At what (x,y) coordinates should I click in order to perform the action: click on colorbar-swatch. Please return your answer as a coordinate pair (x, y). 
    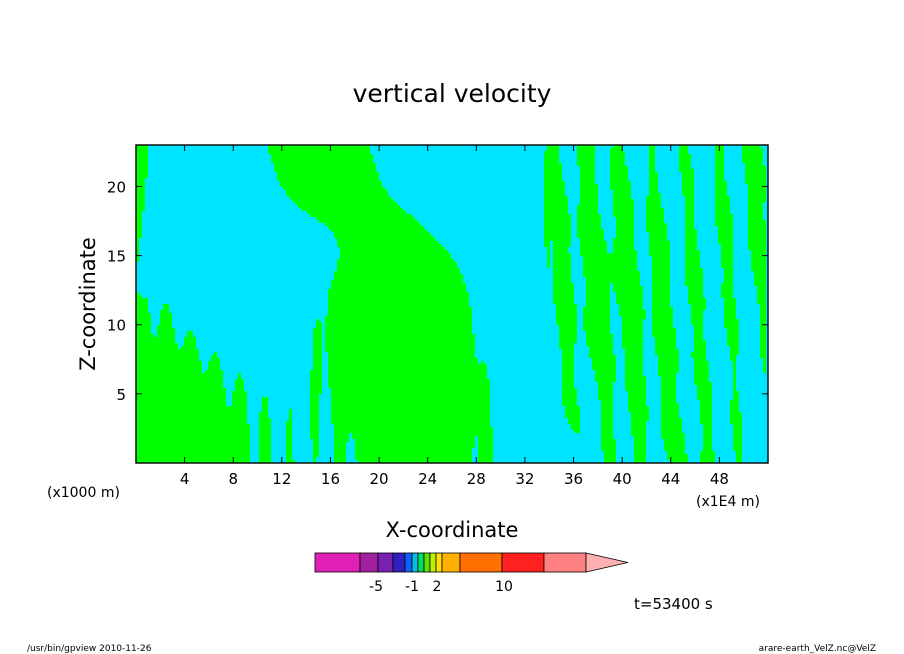
    Looking at the image, I should click on (385, 562).